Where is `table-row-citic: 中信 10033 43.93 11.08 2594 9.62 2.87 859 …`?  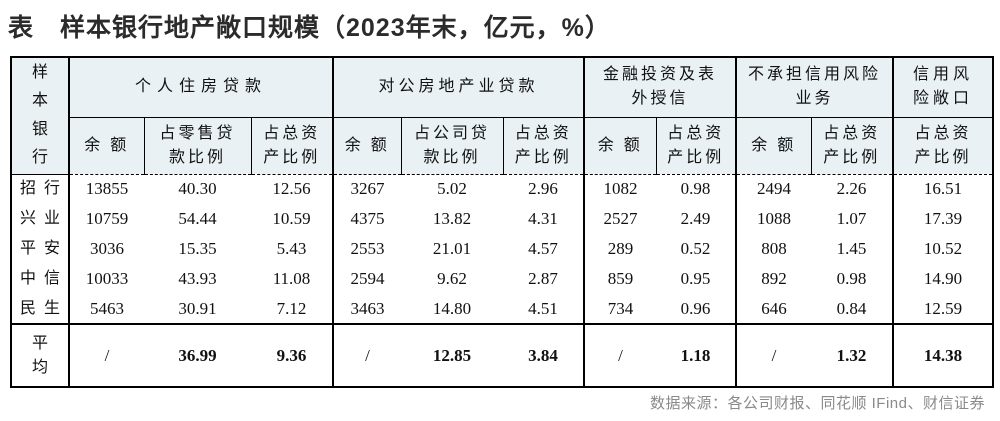 table-row-citic: 中信 10033 43.93 11.08 2594 9.62 2.87 859 … is located at coordinates (502, 279).